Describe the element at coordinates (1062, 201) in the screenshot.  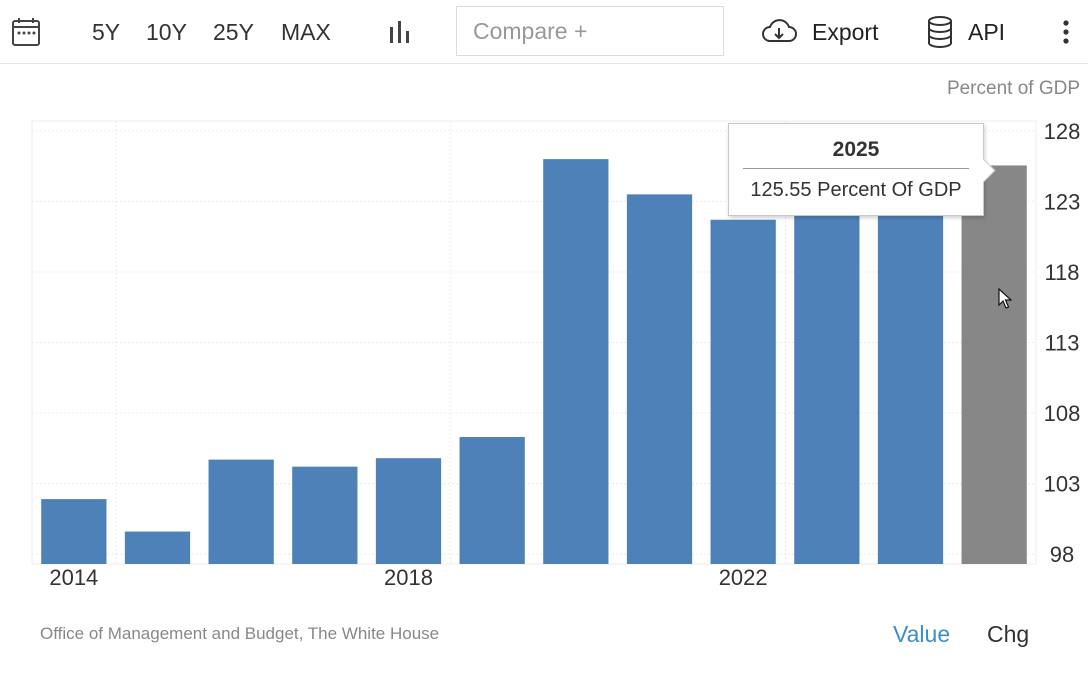
I see `y-tick-label: 123` at that location.